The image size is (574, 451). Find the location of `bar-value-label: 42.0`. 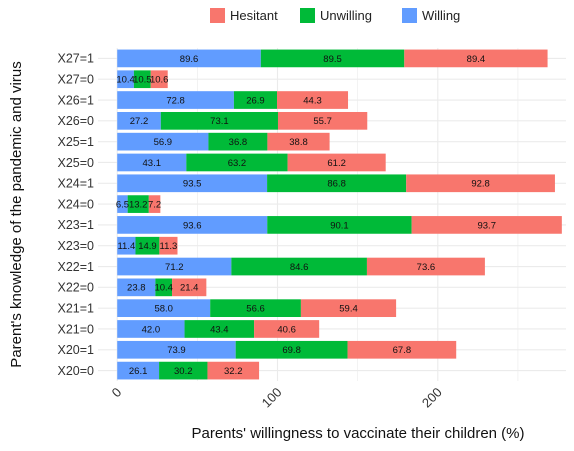

bar-value-label: 42.0 is located at coordinates (151, 329).